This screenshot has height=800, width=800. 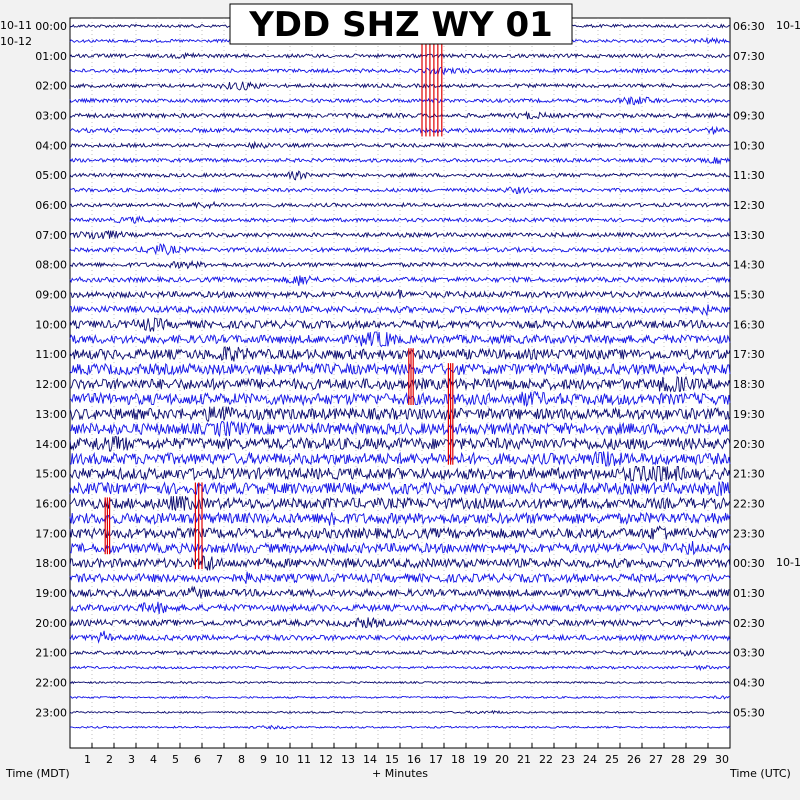 What do you see at coordinates (749, 265) in the screenshot?
I see `right-hour-label: 14:30` at bounding box center [749, 265].